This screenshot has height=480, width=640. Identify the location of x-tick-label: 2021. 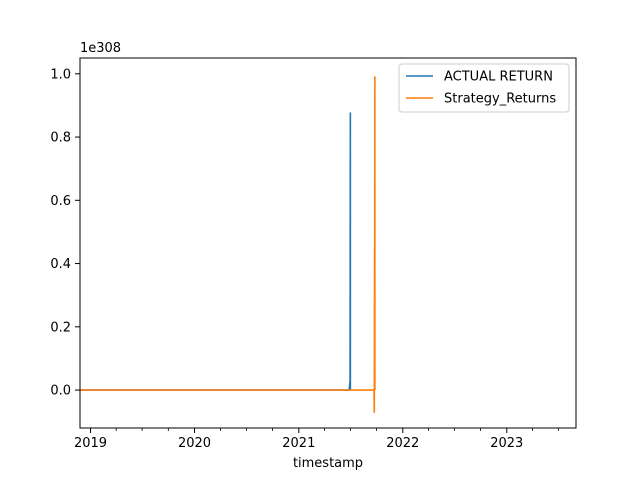
(298, 443).